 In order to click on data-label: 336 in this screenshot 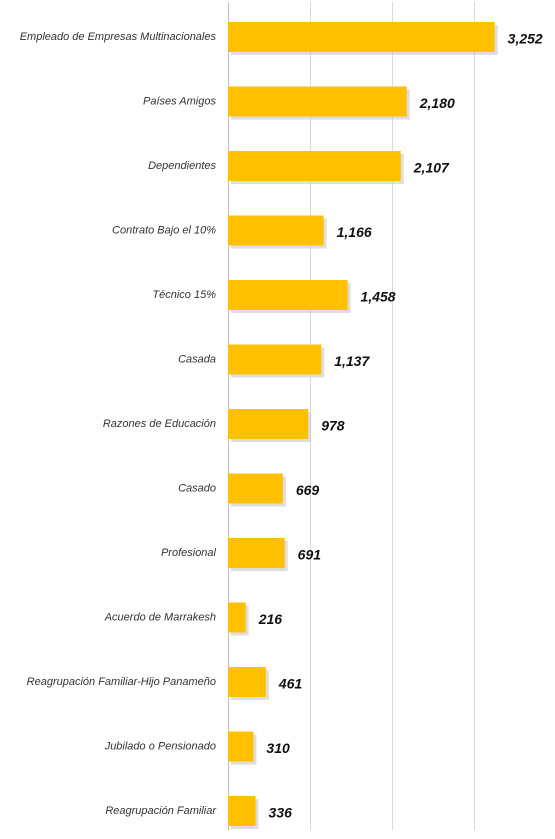, I will do `click(281, 813)`.